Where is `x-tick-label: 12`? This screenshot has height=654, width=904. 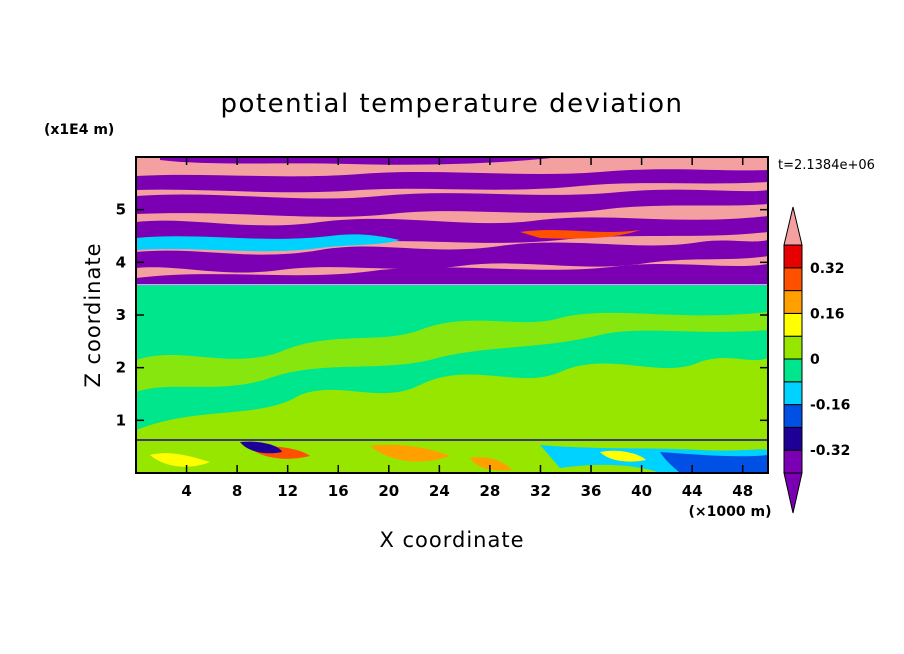 x-tick-label: 12 is located at coordinates (287, 491).